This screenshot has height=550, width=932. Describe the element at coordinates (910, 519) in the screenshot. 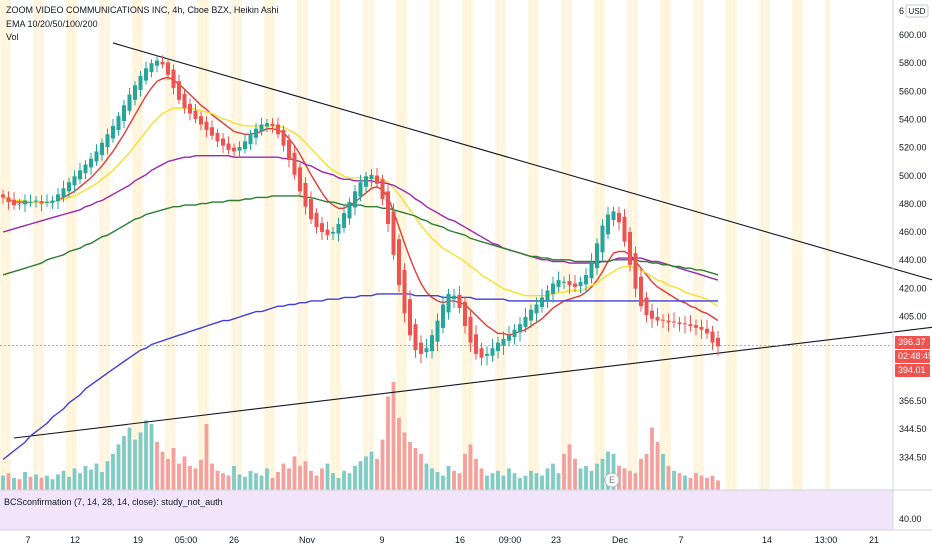

I see `indicator-axis-value: 40.00` at that location.